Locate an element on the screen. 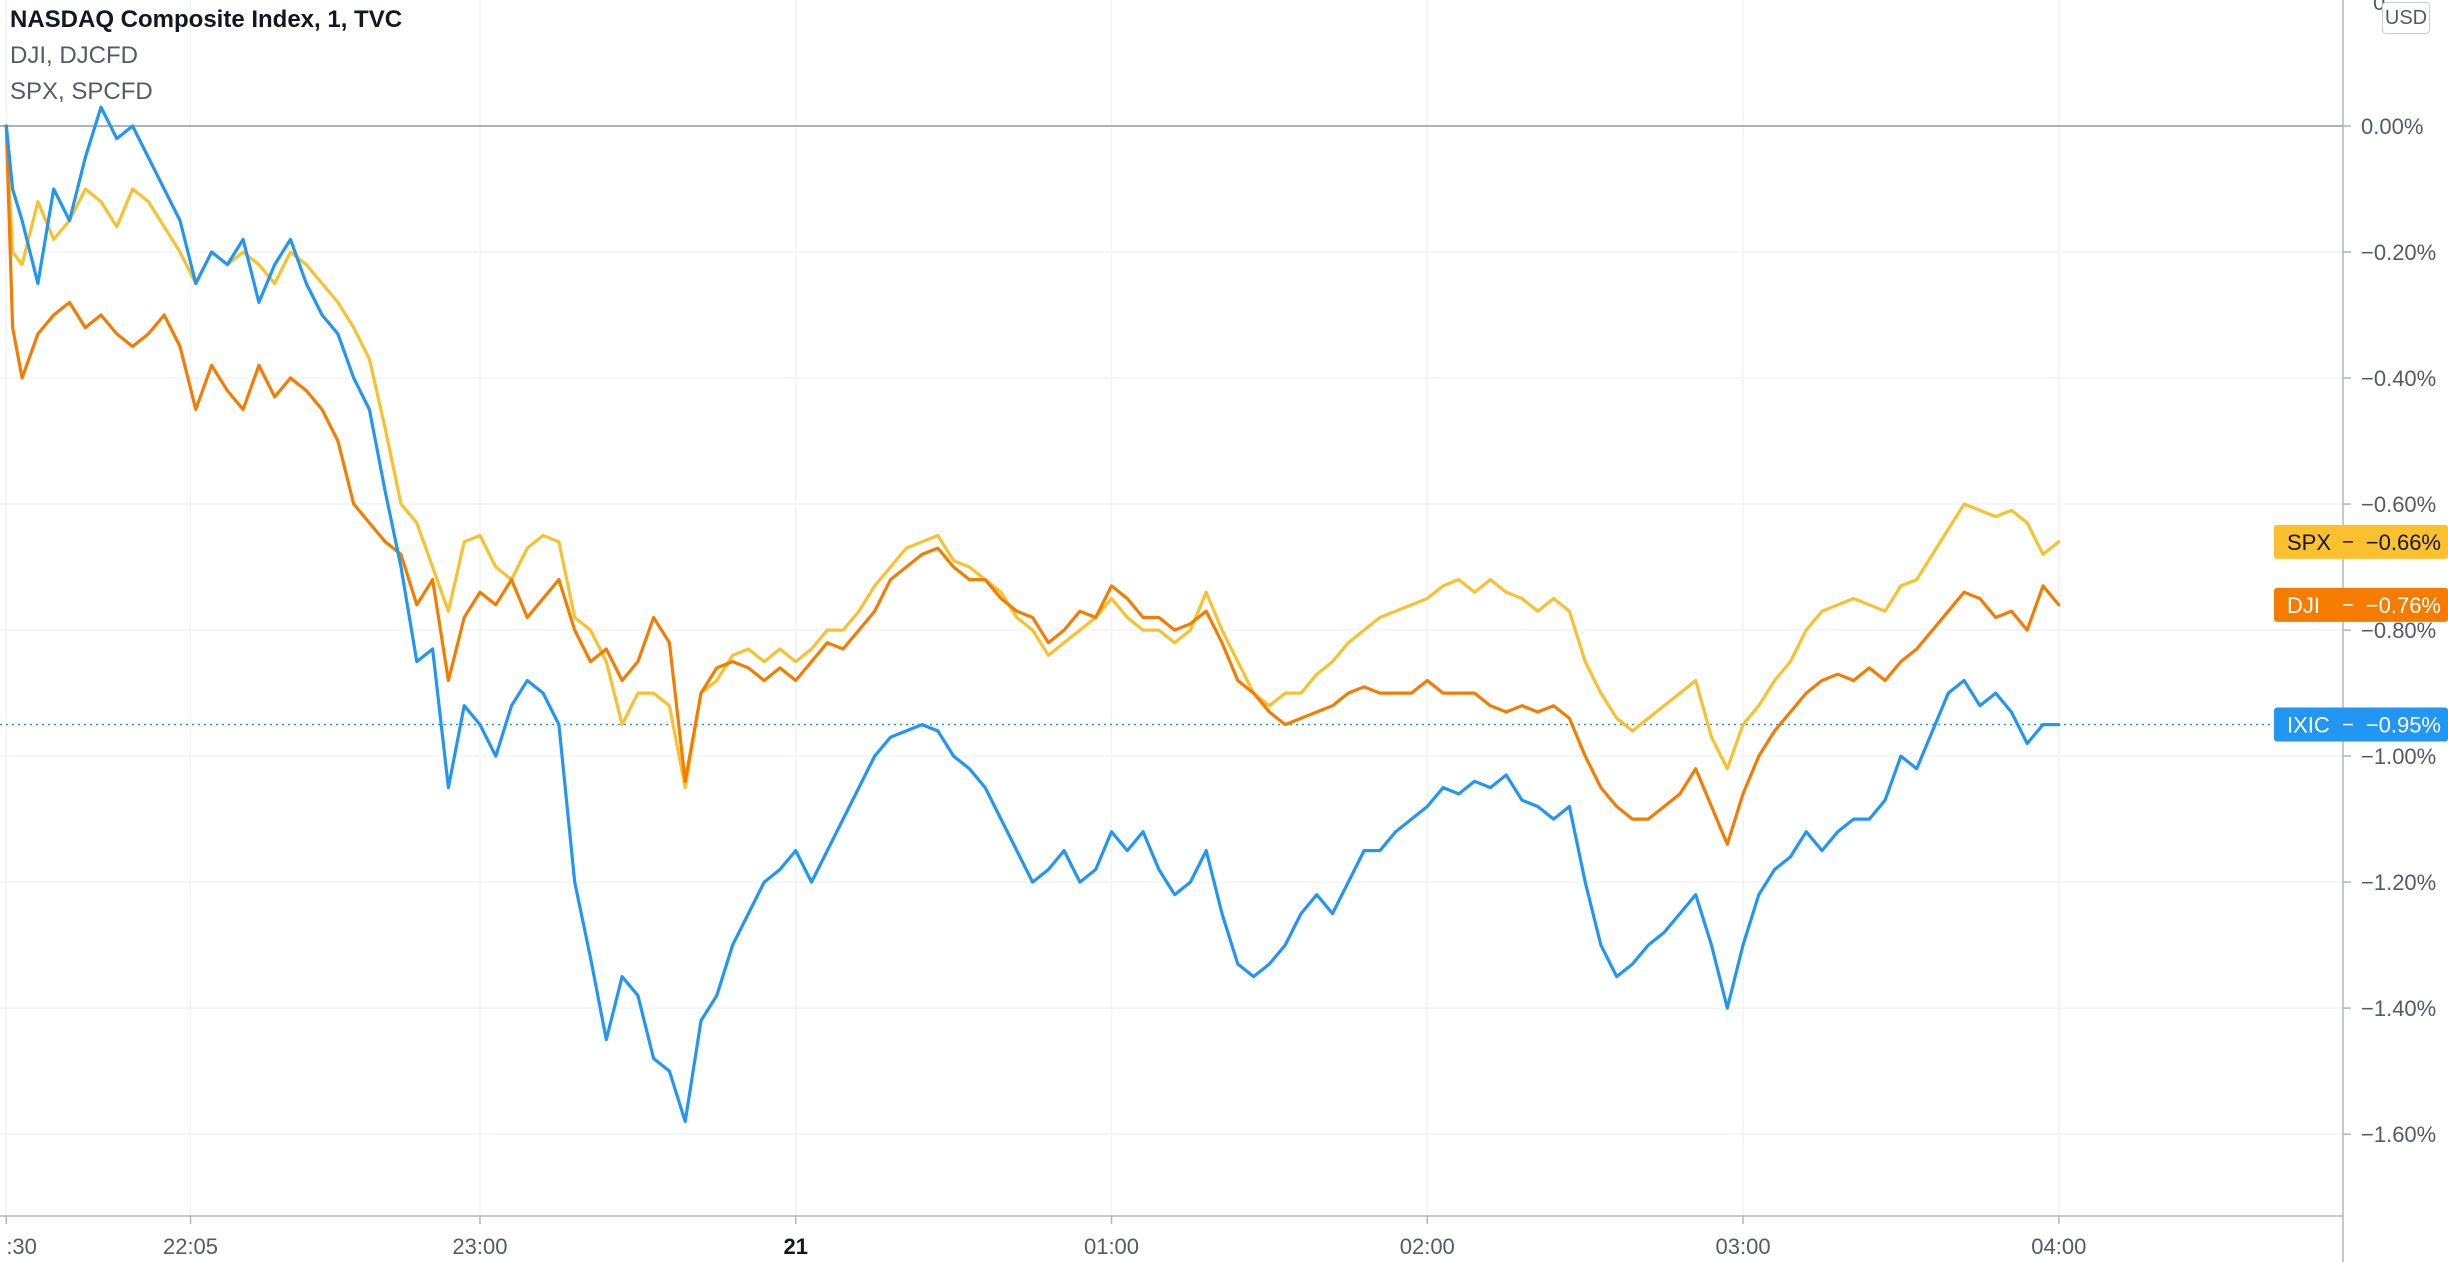 The width and height of the screenshot is (2448, 1262). y-tick-label: −1.00% is located at coordinates (2398, 756).